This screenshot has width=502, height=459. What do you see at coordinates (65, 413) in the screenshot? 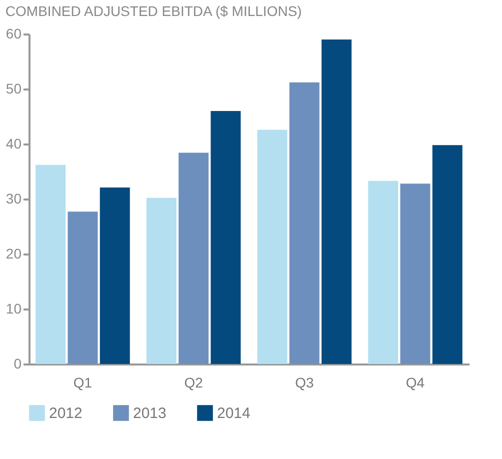
I see `legend-label: 2012` at bounding box center [65, 413].